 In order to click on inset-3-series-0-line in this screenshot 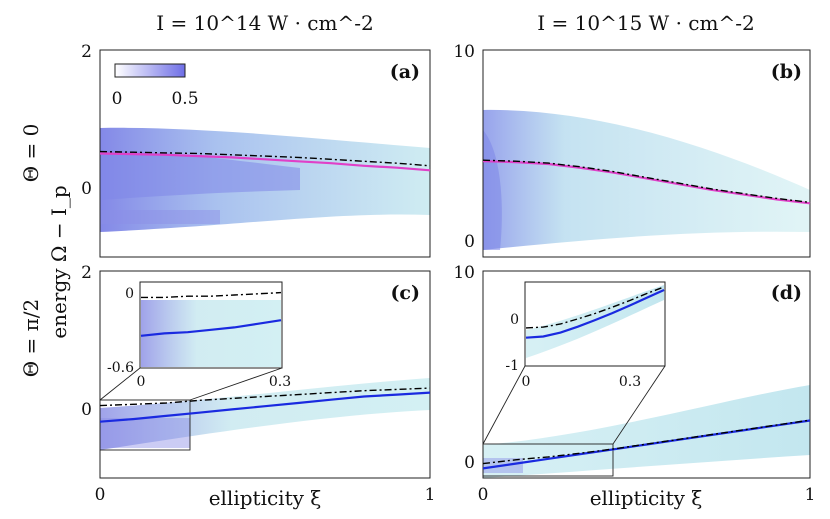, I will do `click(595, 313)`.